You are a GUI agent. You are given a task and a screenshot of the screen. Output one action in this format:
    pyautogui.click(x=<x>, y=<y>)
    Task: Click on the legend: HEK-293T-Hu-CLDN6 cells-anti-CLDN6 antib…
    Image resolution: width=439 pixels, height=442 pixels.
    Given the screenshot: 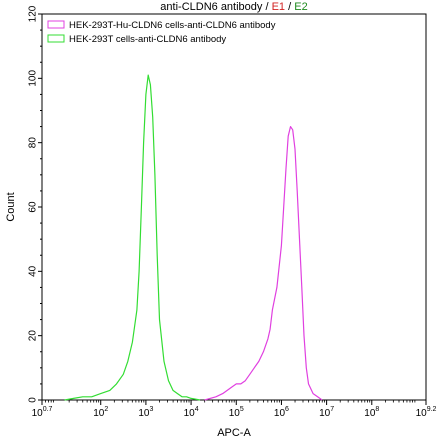 What is the action you would take?
    pyautogui.click(x=161, y=32)
    